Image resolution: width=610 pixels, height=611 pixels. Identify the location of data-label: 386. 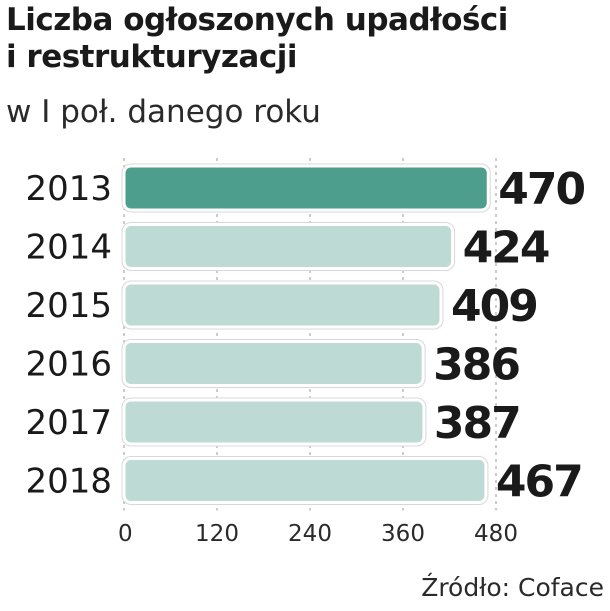
(476, 365).